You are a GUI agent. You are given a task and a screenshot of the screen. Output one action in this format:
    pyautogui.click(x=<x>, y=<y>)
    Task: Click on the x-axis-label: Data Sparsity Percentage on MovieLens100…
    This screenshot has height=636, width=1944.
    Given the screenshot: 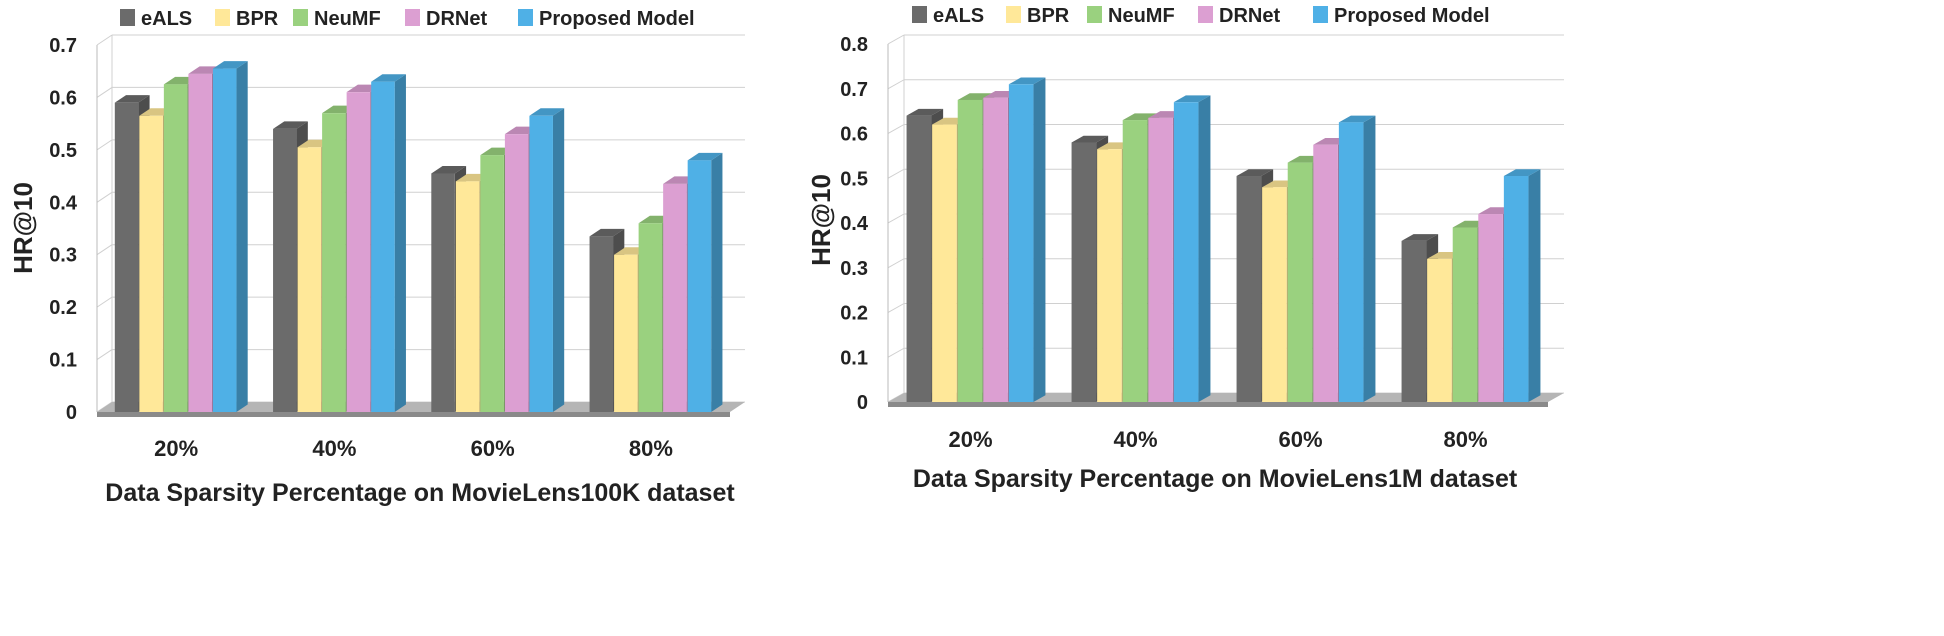 What is the action you would take?
    pyautogui.click(x=420, y=493)
    